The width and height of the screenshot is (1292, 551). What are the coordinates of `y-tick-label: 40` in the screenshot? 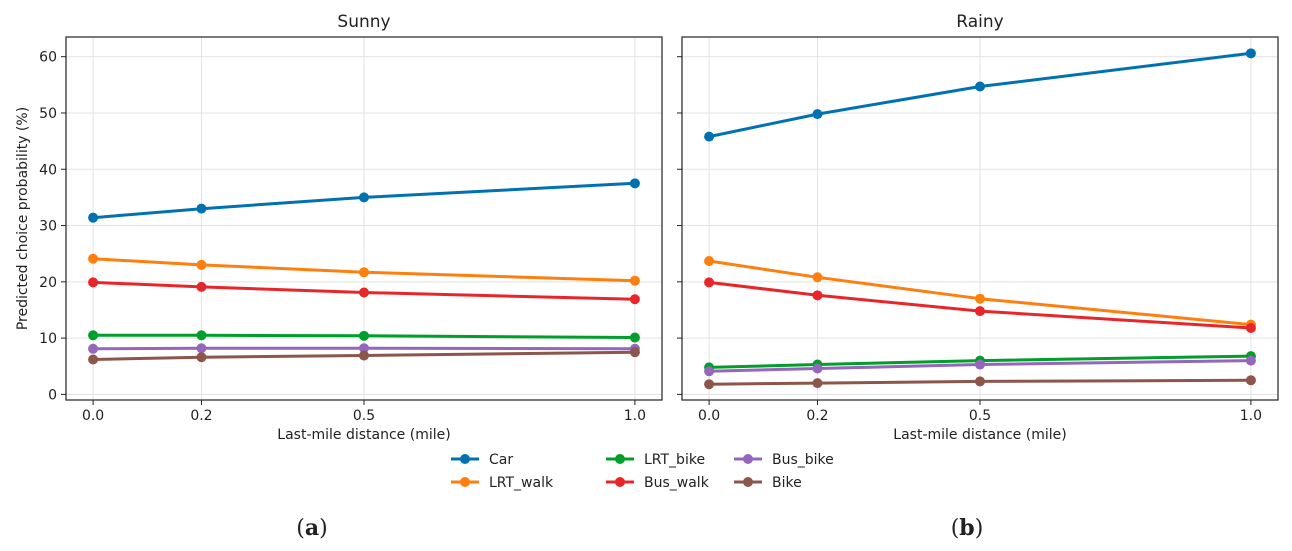 It's located at (48, 170).